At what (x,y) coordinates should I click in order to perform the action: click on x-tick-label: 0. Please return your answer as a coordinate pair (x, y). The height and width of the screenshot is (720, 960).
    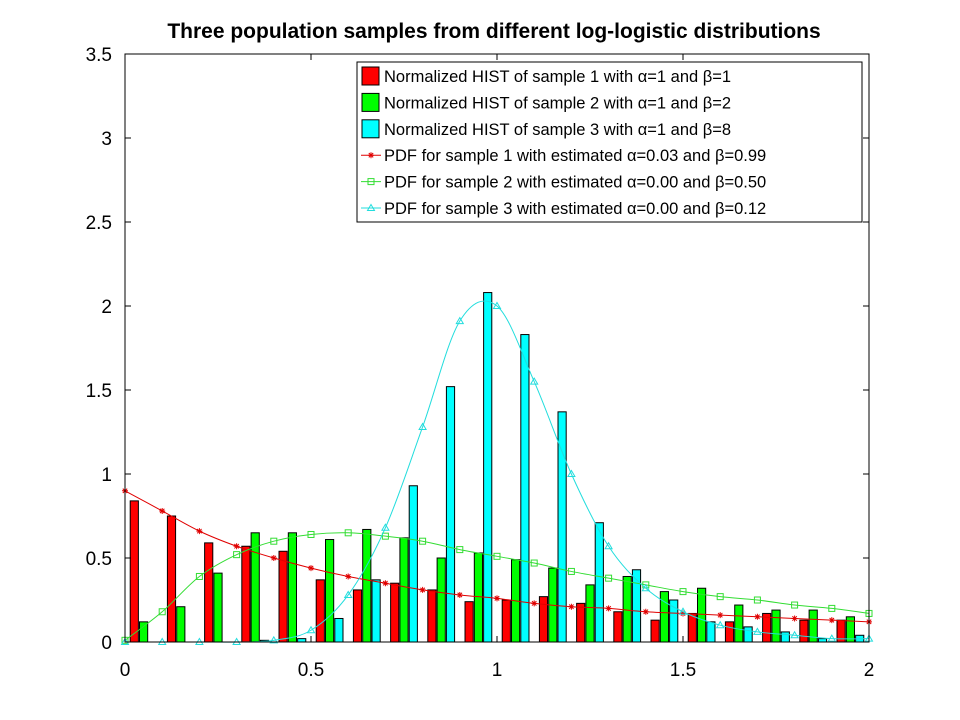
    Looking at the image, I should click on (125, 670).